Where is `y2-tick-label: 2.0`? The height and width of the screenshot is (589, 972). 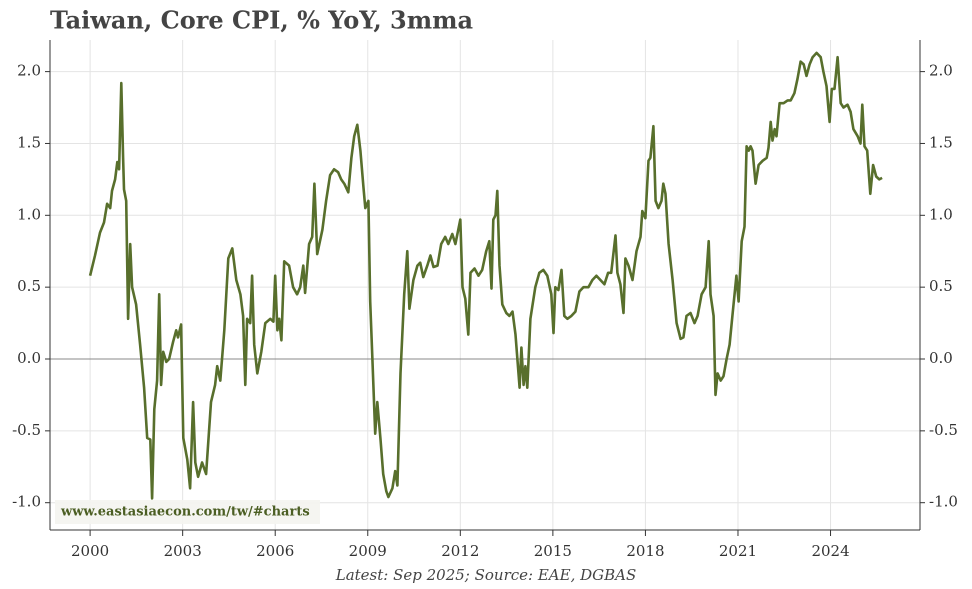 y2-tick-label: 2.0 is located at coordinates (941, 71).